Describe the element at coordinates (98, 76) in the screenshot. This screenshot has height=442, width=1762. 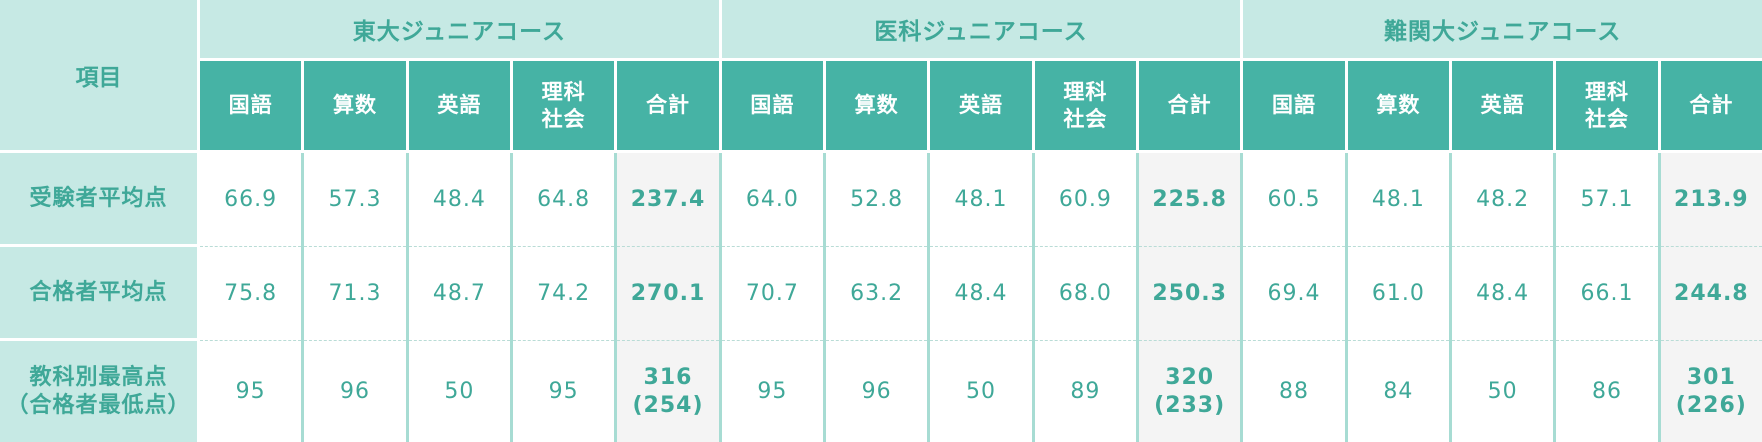
I see `corner-header: 項目` at that location.